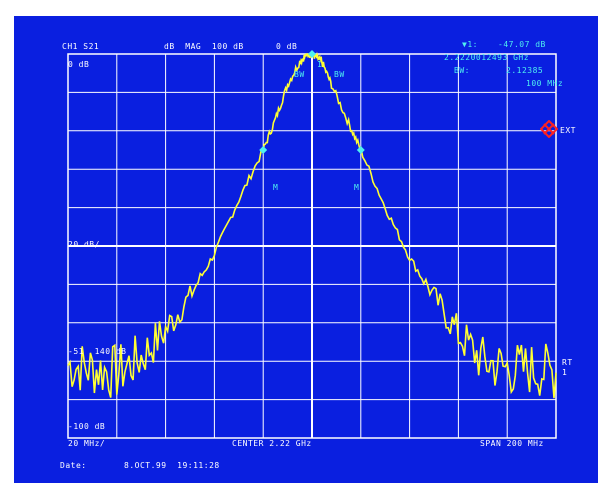 The width and height of the screenshot is (612, 495). I want to click on scale-label: 20 dB/, so click(84, 244).